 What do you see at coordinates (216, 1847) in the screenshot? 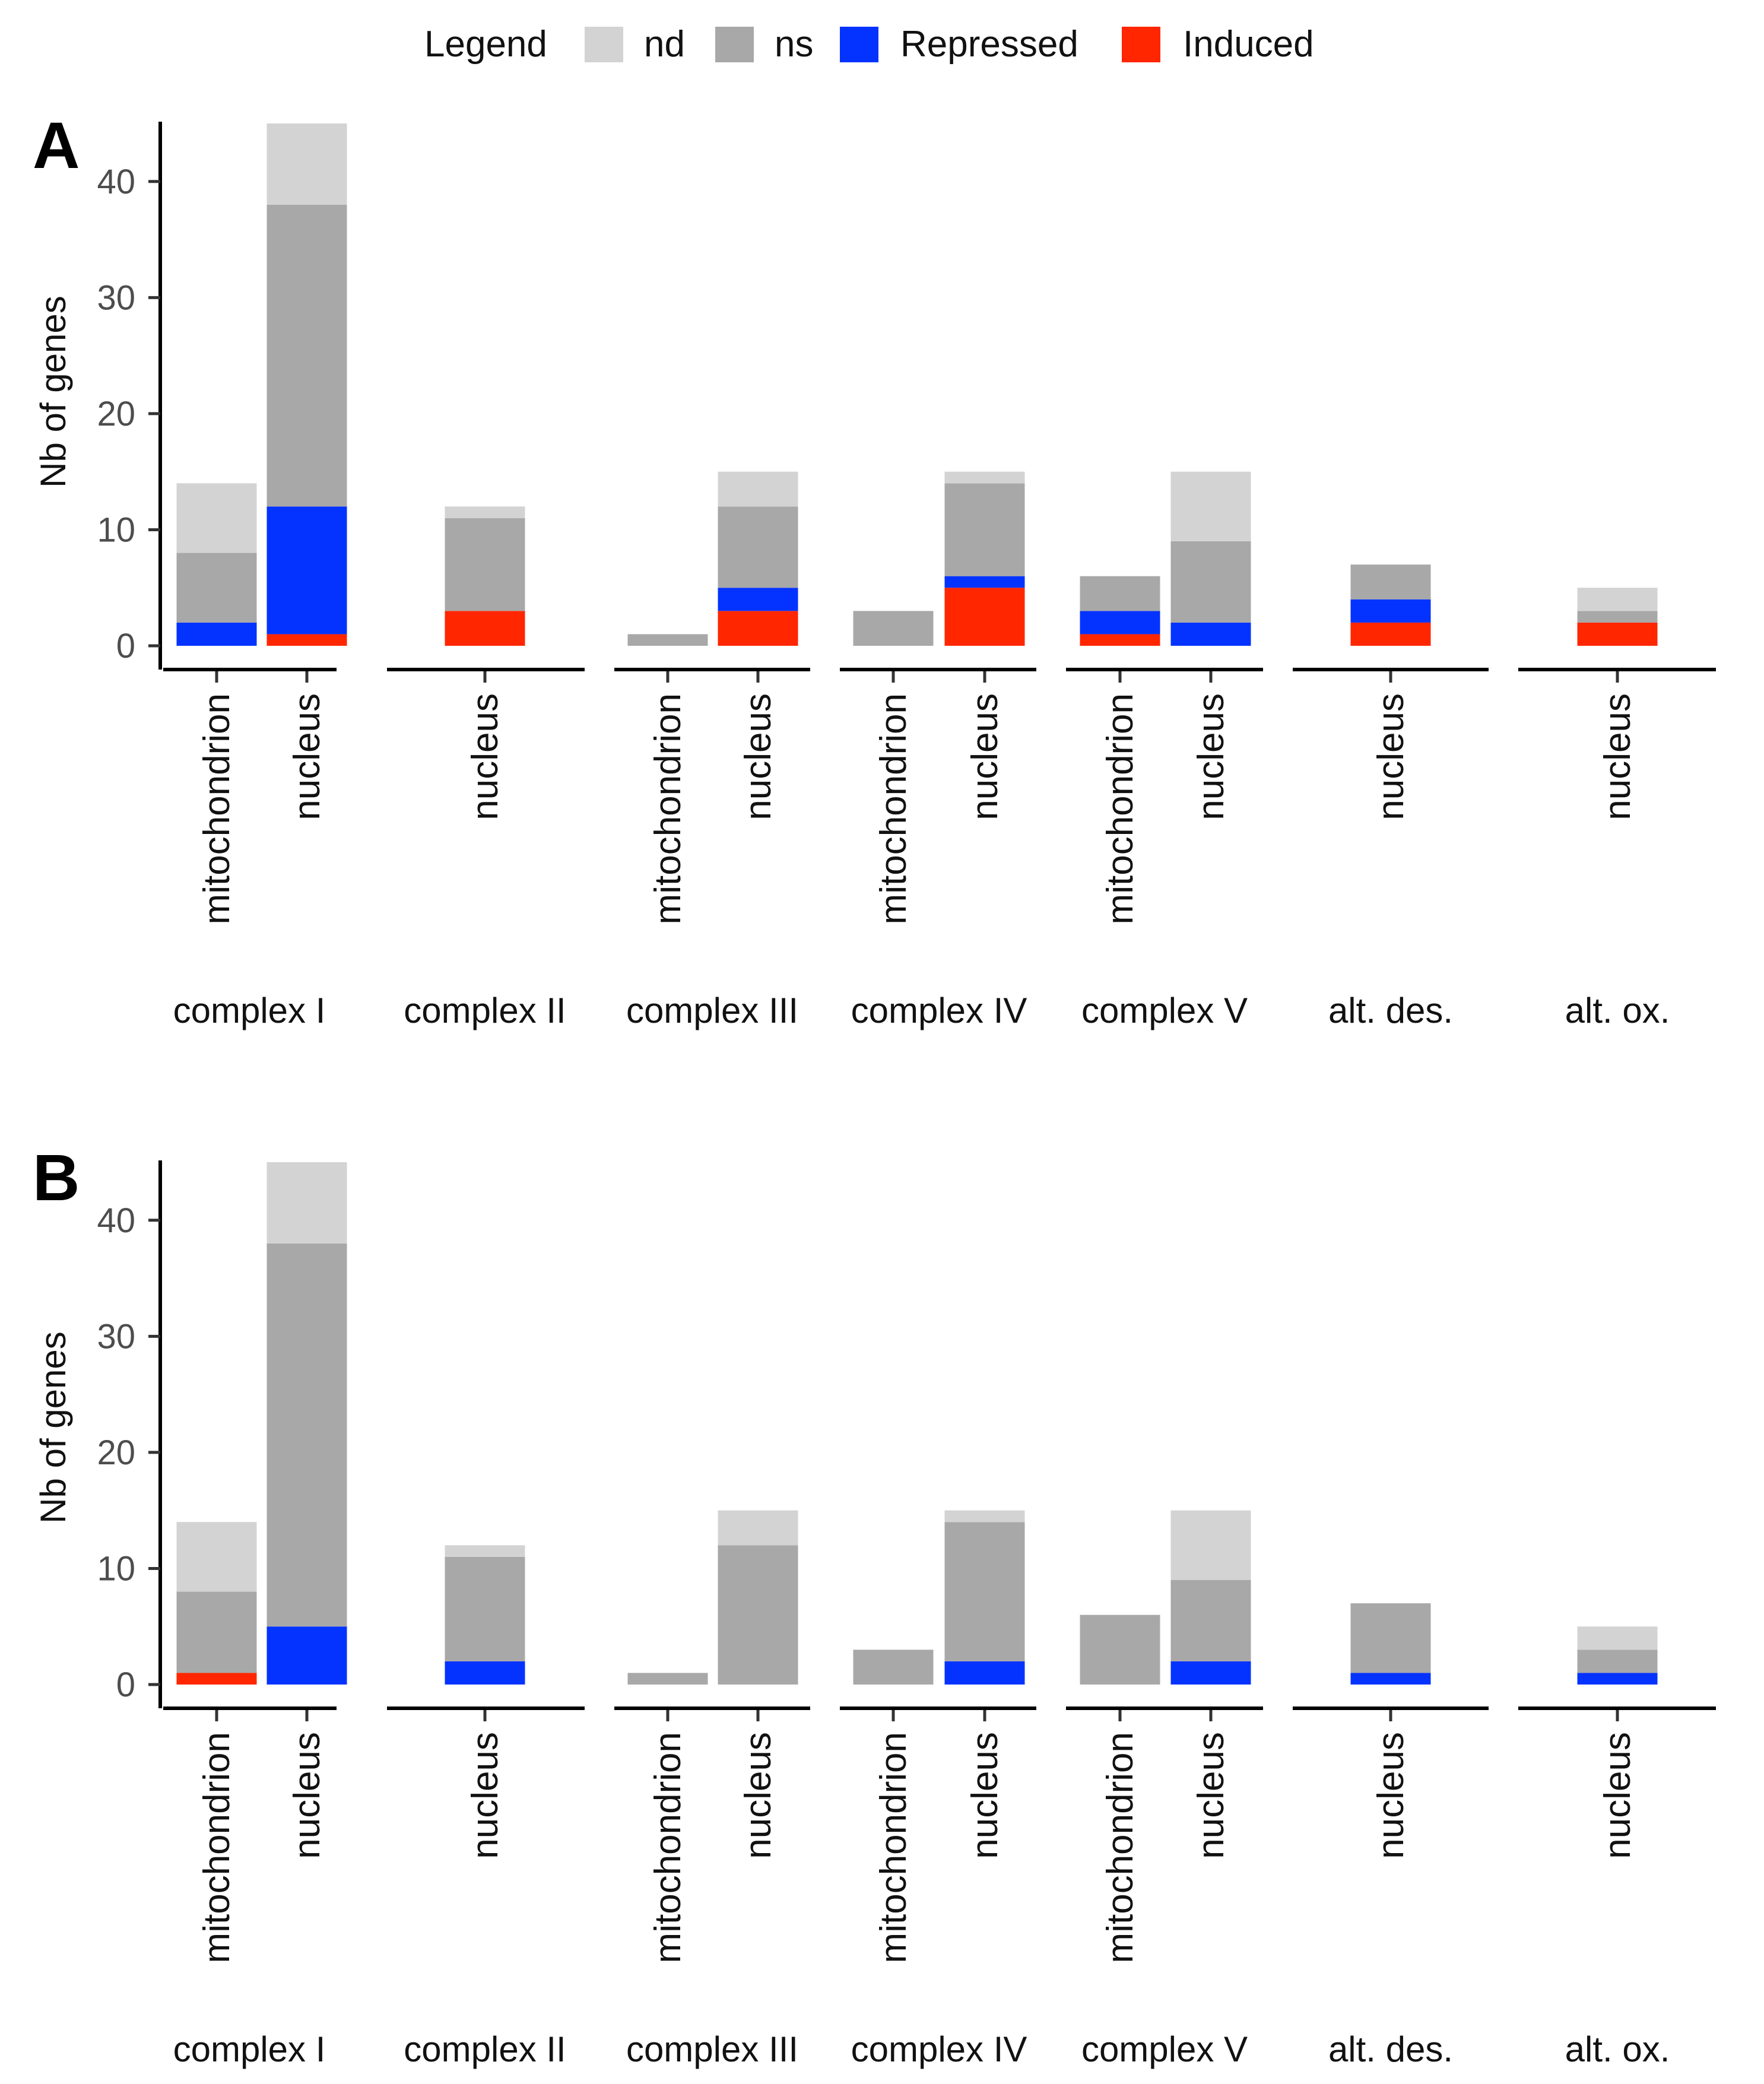
I see `panel-b-x-tick-label-complex-i-mitochondrion: mitochondrion` at bounding box center [216, 1847].